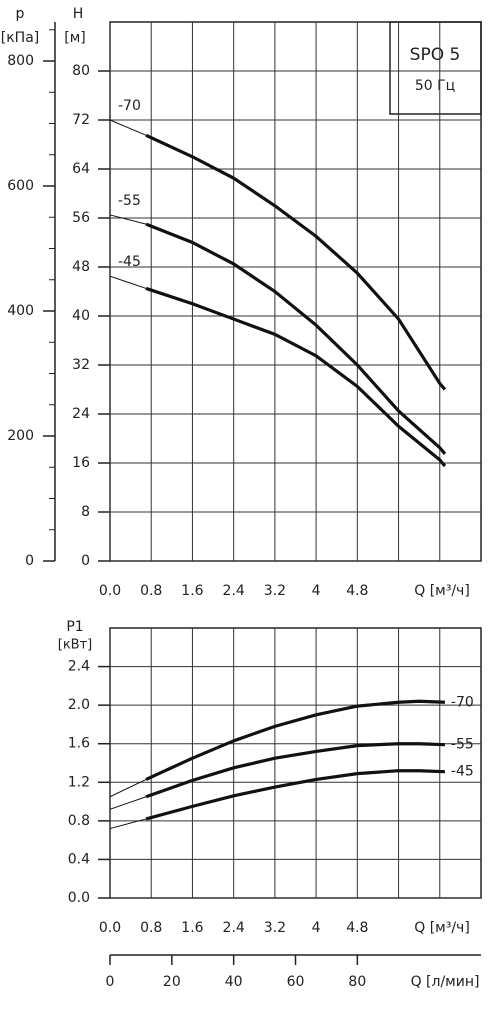  Describe the element at coordinates (74, 627) in the screenshot. I see `y-label: P1` at that location.